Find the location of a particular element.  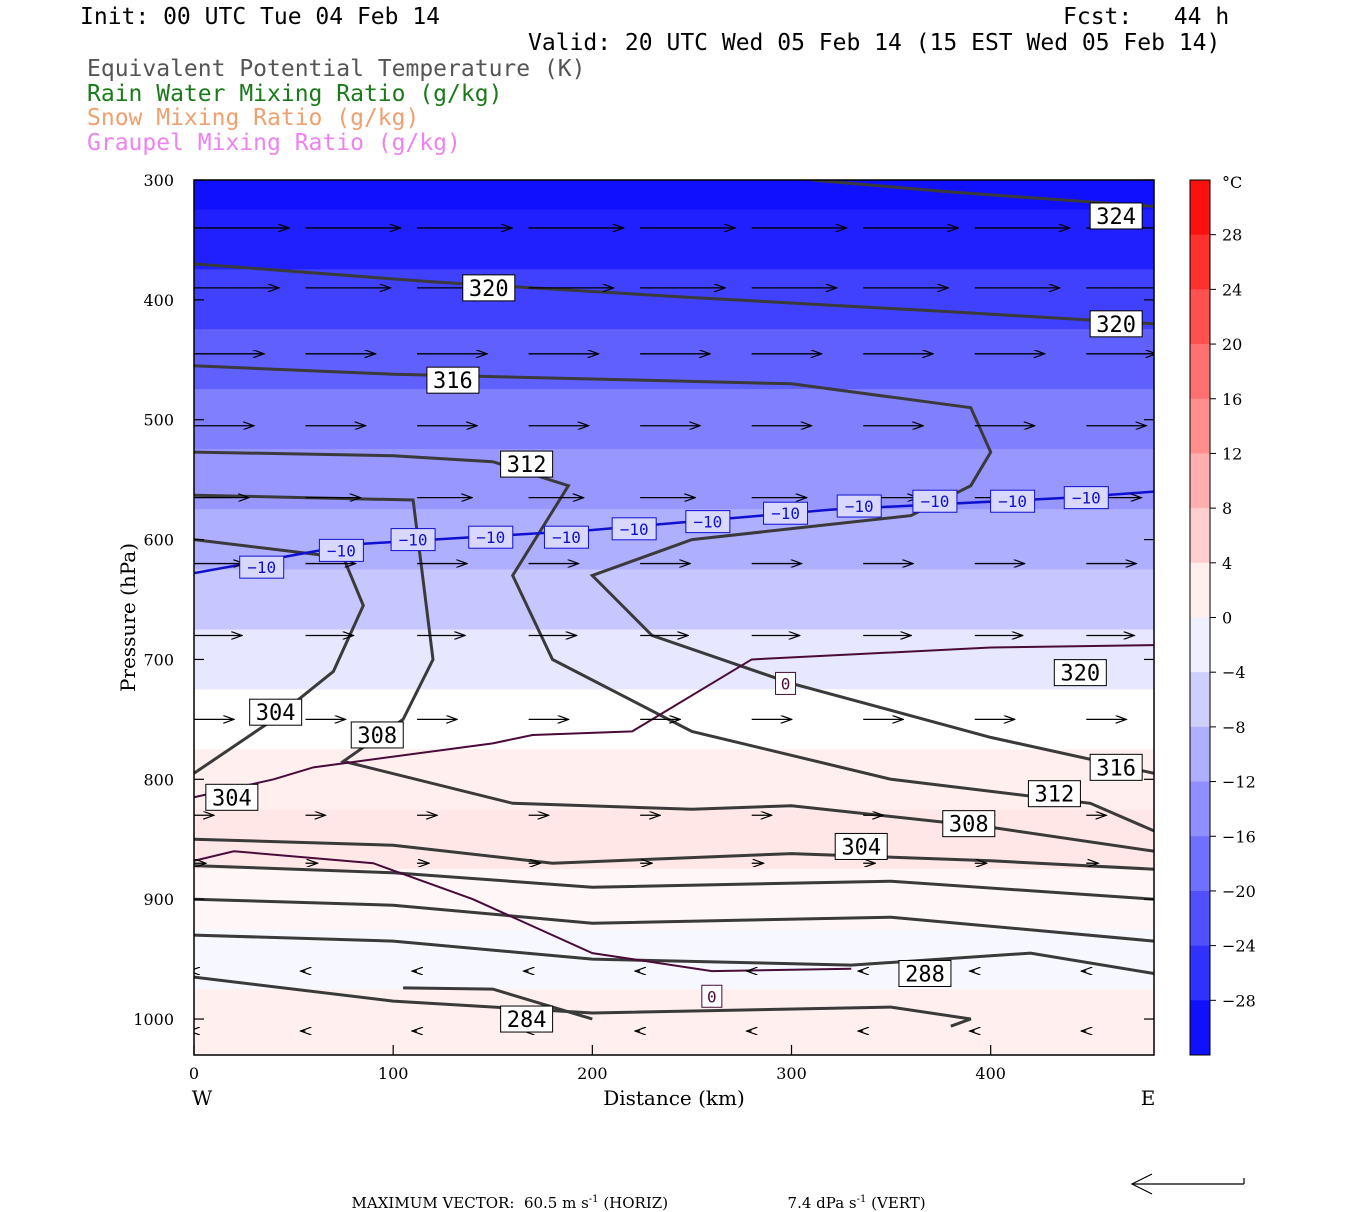

max-vector-horiz-value: 60.5 m s is located at coordinates (556, 1203).